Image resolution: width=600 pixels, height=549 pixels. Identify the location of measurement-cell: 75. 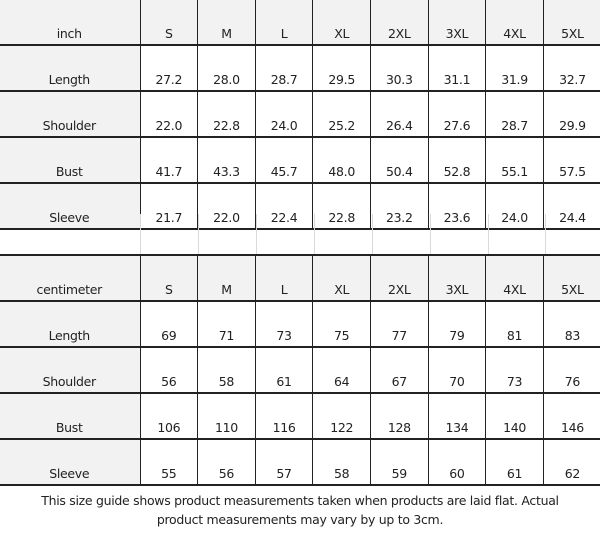
(341, 324).